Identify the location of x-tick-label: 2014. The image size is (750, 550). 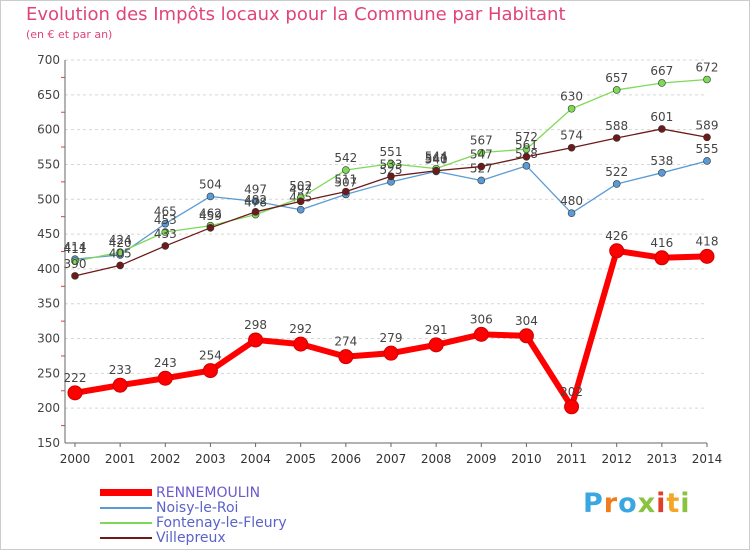
(707, 459).